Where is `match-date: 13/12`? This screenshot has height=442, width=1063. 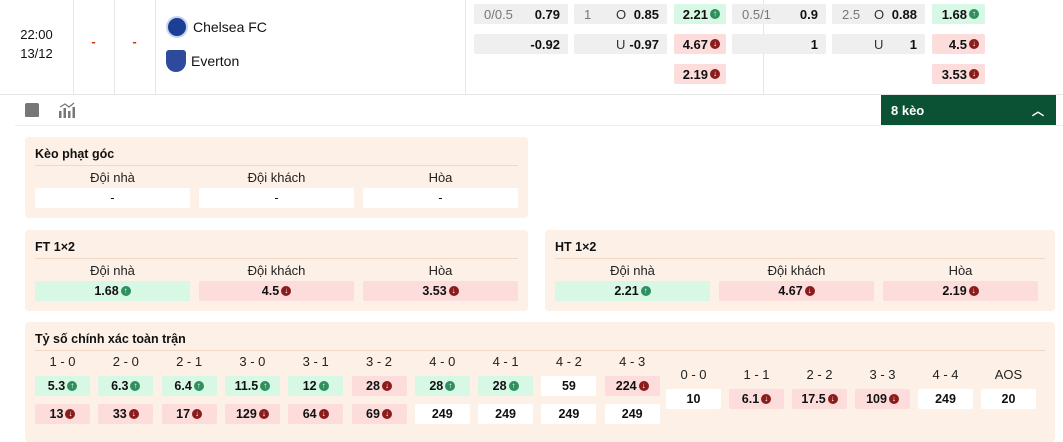 match-date: 13/12 is located at coordinates (36, 53).